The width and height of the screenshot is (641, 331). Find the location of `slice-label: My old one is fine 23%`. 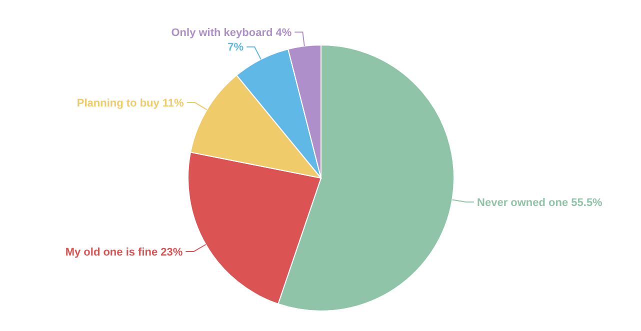

slice-label: My old one is fine 23% is located at coordinates (124, 252).